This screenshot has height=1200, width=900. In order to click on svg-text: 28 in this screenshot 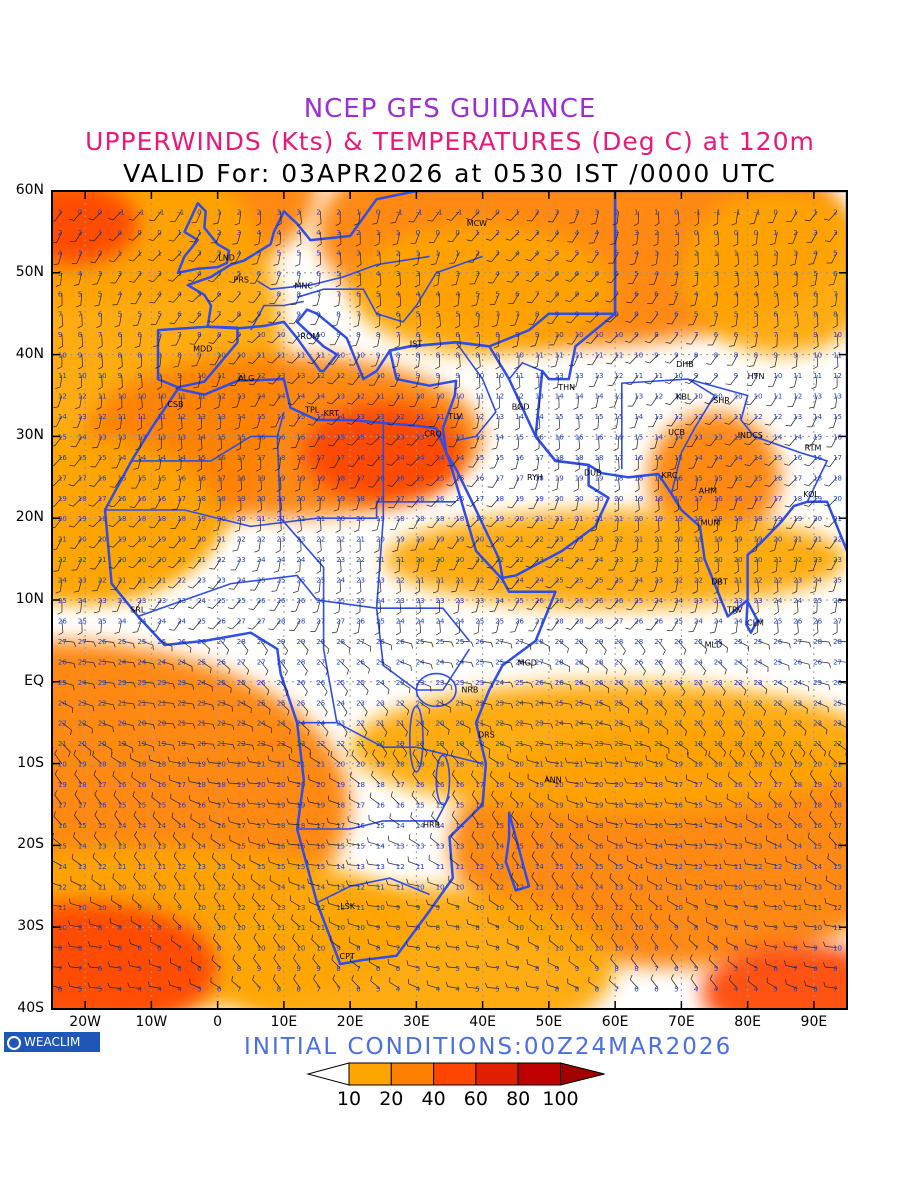, I will do `click(599, 622)`.